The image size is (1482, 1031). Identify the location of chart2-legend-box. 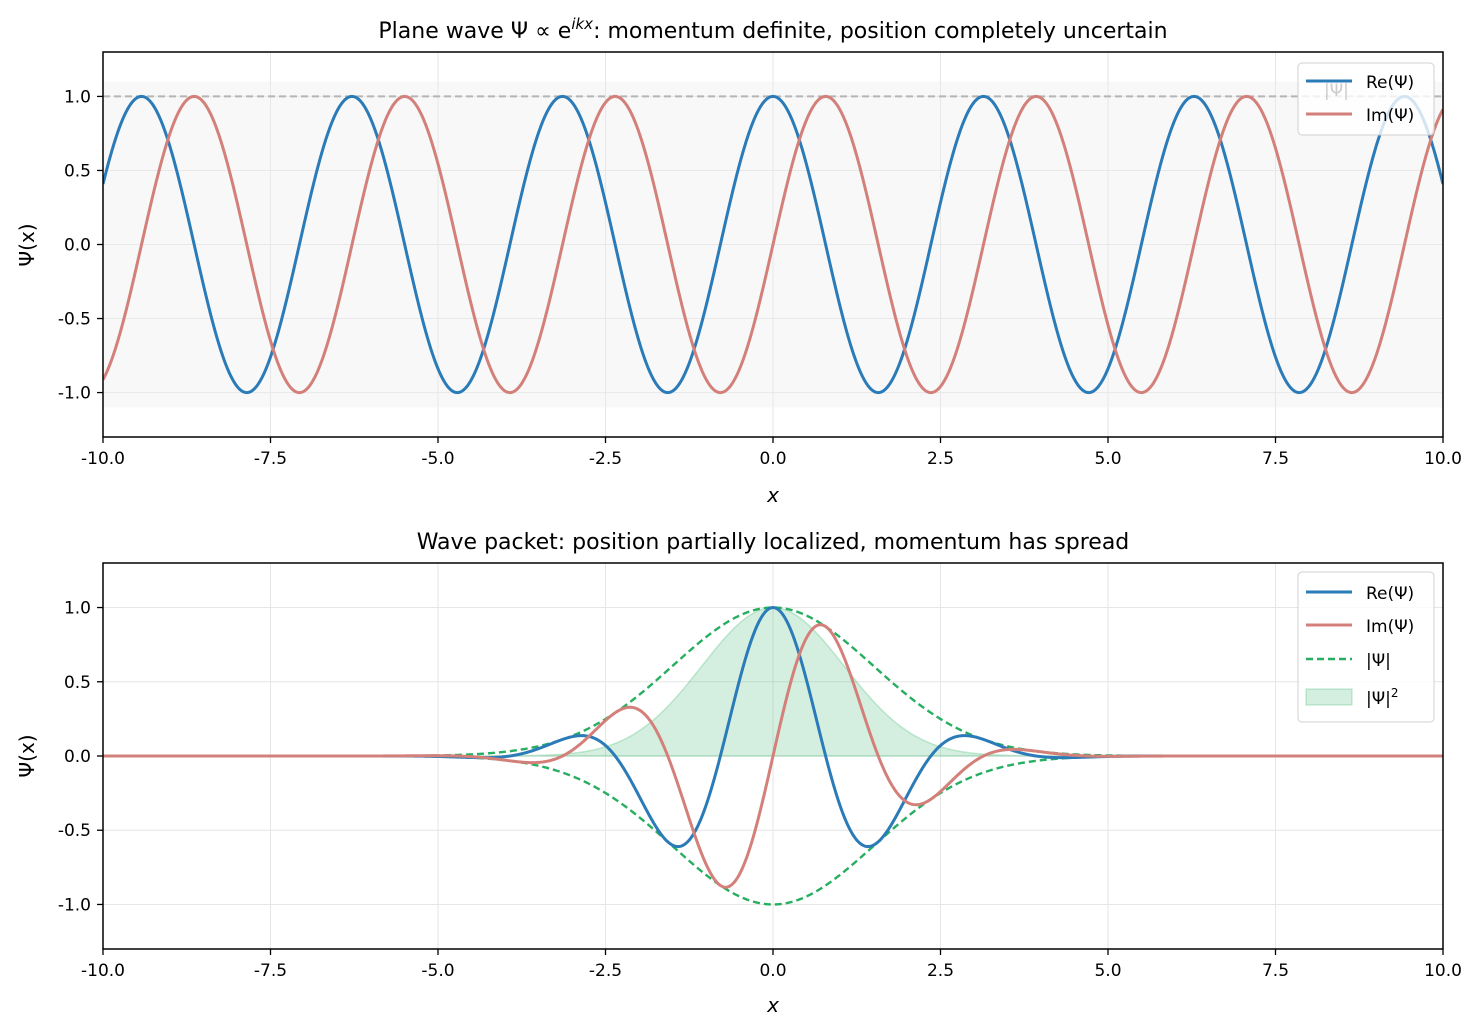
(1366, 647).